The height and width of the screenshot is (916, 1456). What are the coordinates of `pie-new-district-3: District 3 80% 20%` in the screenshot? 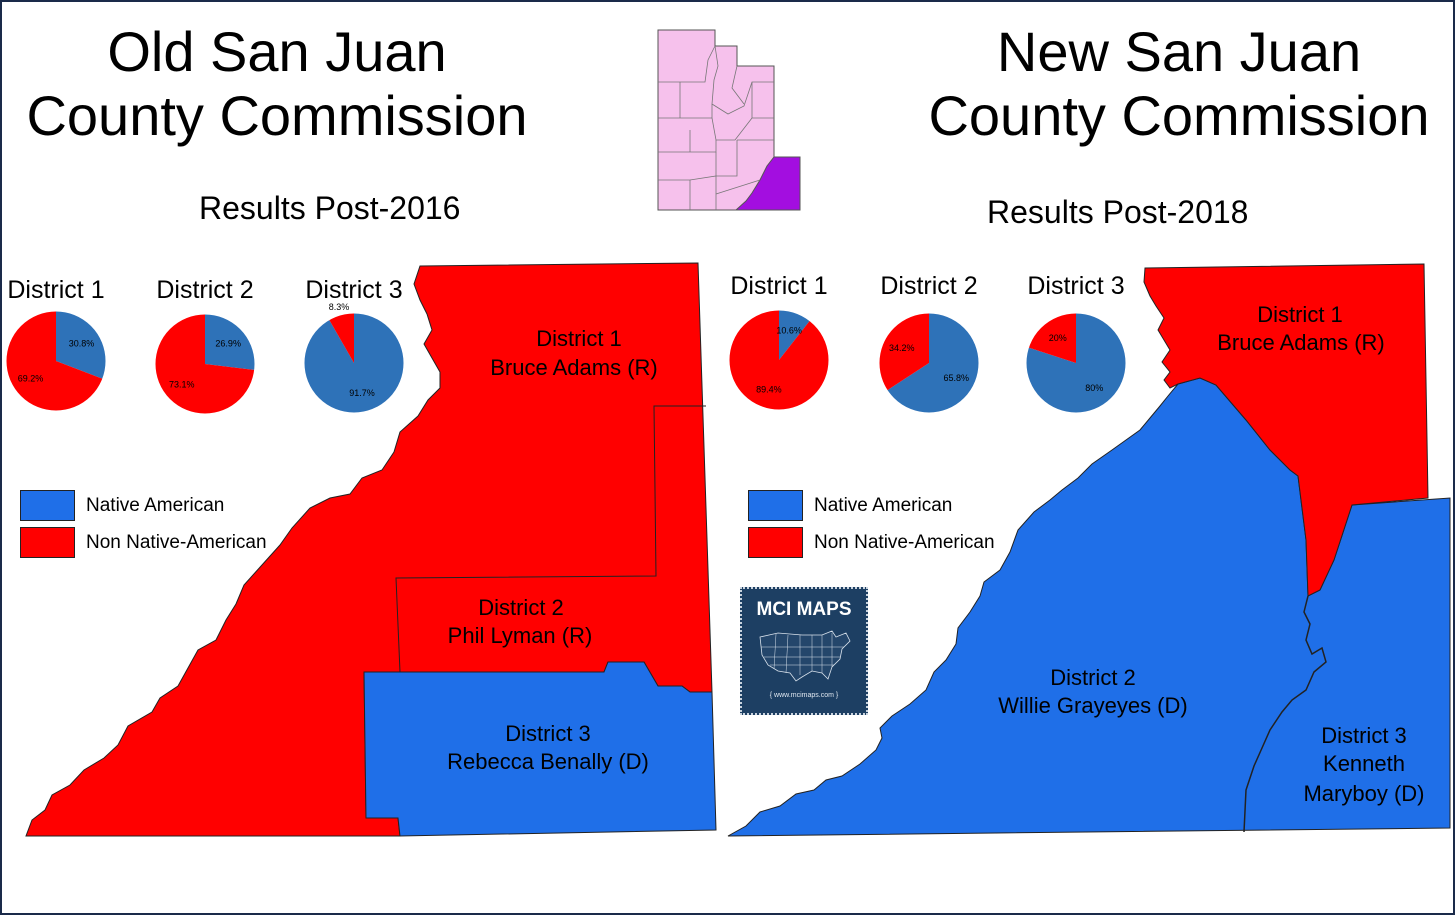 It's located at (1076, 343).